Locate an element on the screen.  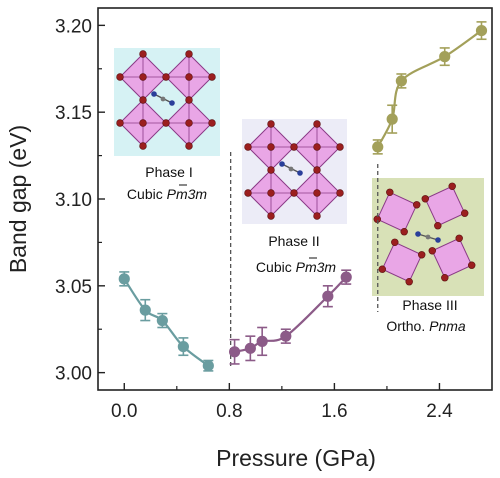
x-tick-label: 2.4 is located at coordinates (439, 411).